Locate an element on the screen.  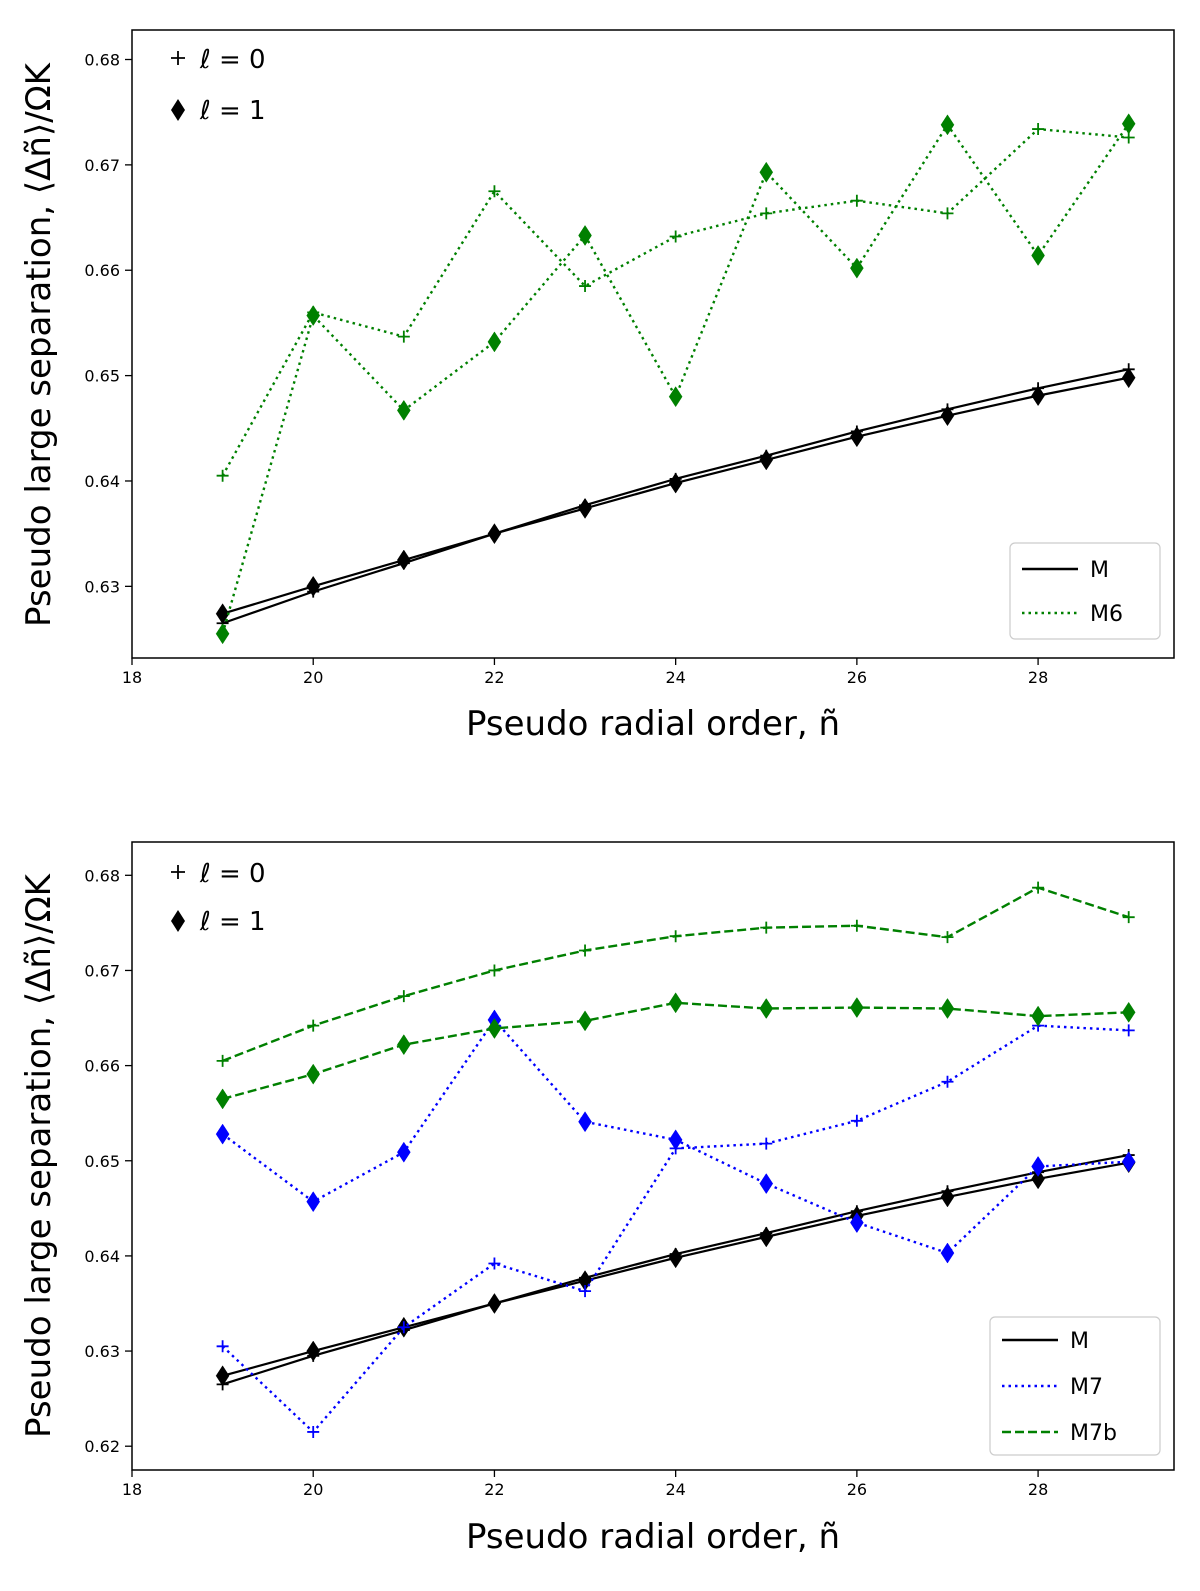
bottom-x-axis: 18 20 22 24 26 28 is located at coordinates (585, 1484).